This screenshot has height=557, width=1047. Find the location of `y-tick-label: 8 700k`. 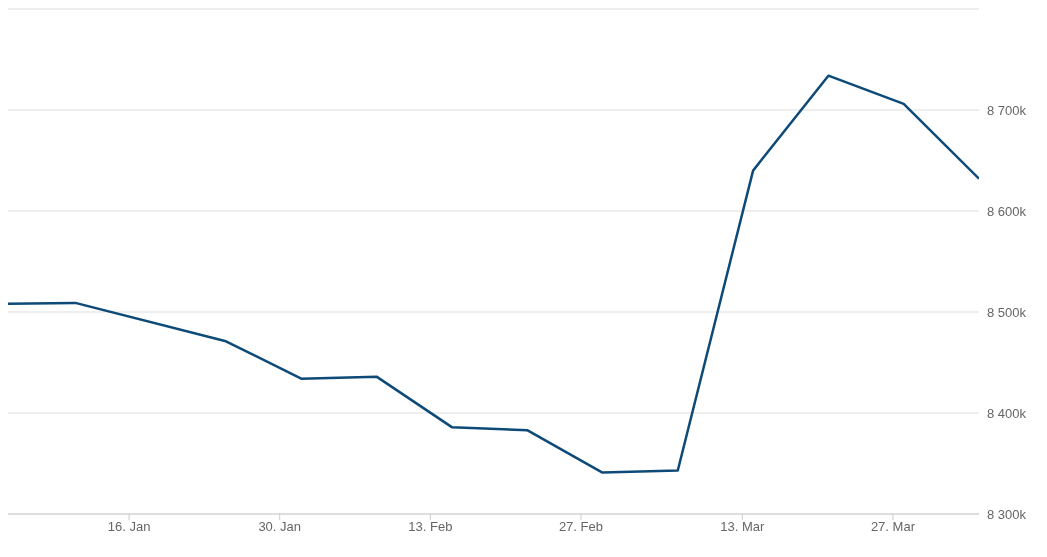

y-tick-label: 8 700k is located at coordinates (1007, 110).